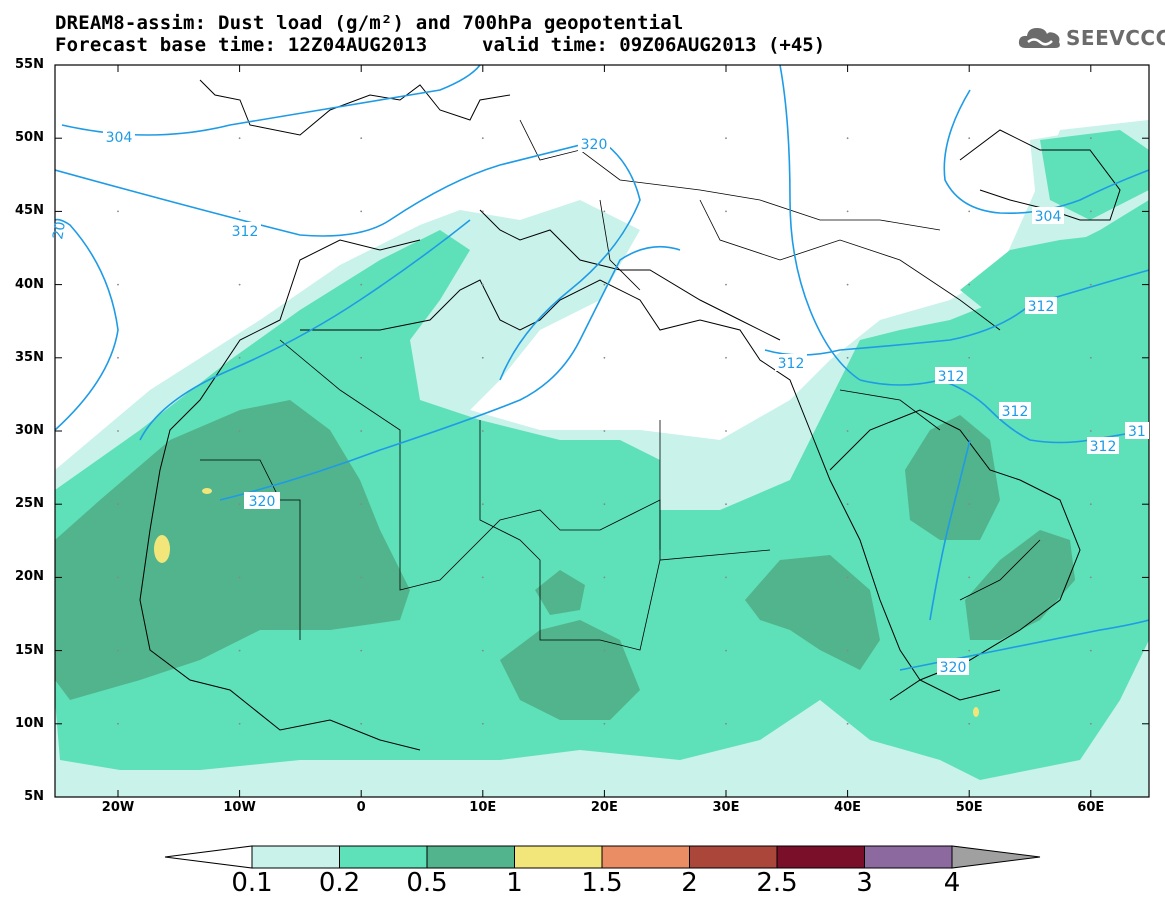 Image resolution: width=1165 pixels, height=907 pixels. What do you see at coordinates (162, 549) in the screenshot?
I see `dust-area-high-mauritania` at bounding box center [162, 549].